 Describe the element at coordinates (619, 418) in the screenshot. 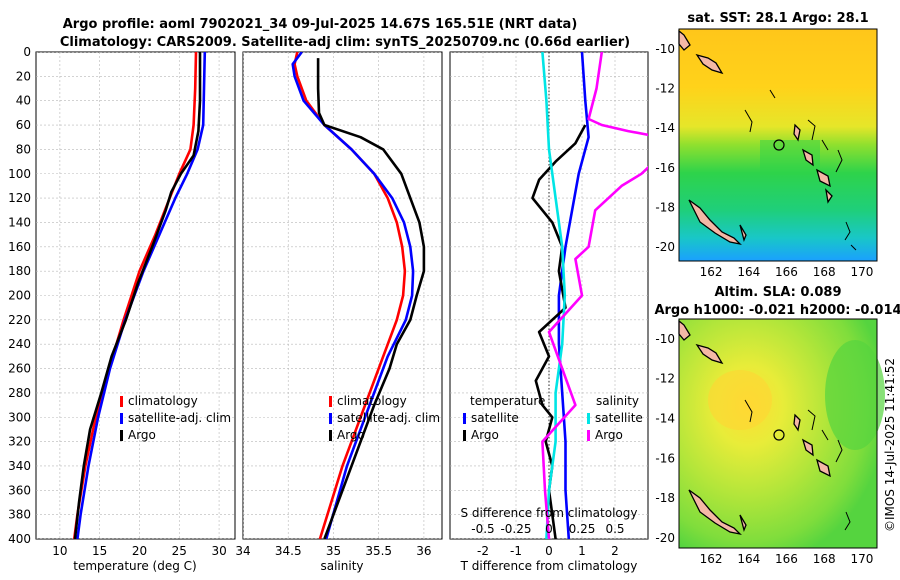

I see `legend-label-s-satellite: satellite` at that location.